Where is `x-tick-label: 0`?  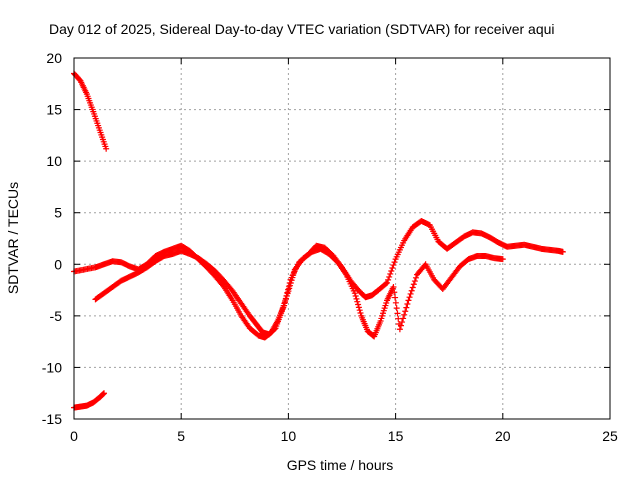 x-tick-label: 0 is located at coordinates (74, 436).